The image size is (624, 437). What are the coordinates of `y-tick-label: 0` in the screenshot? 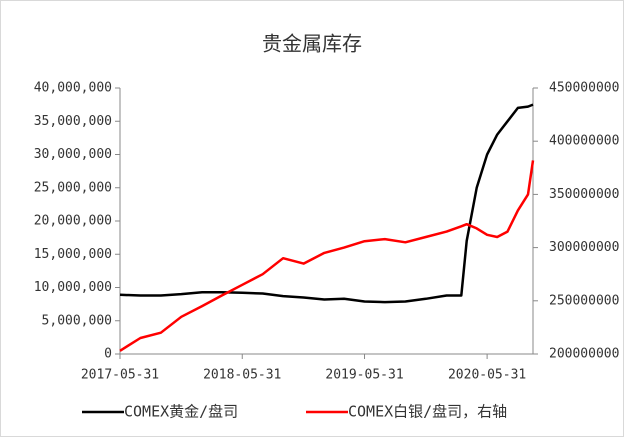 It's located at (108, 354).